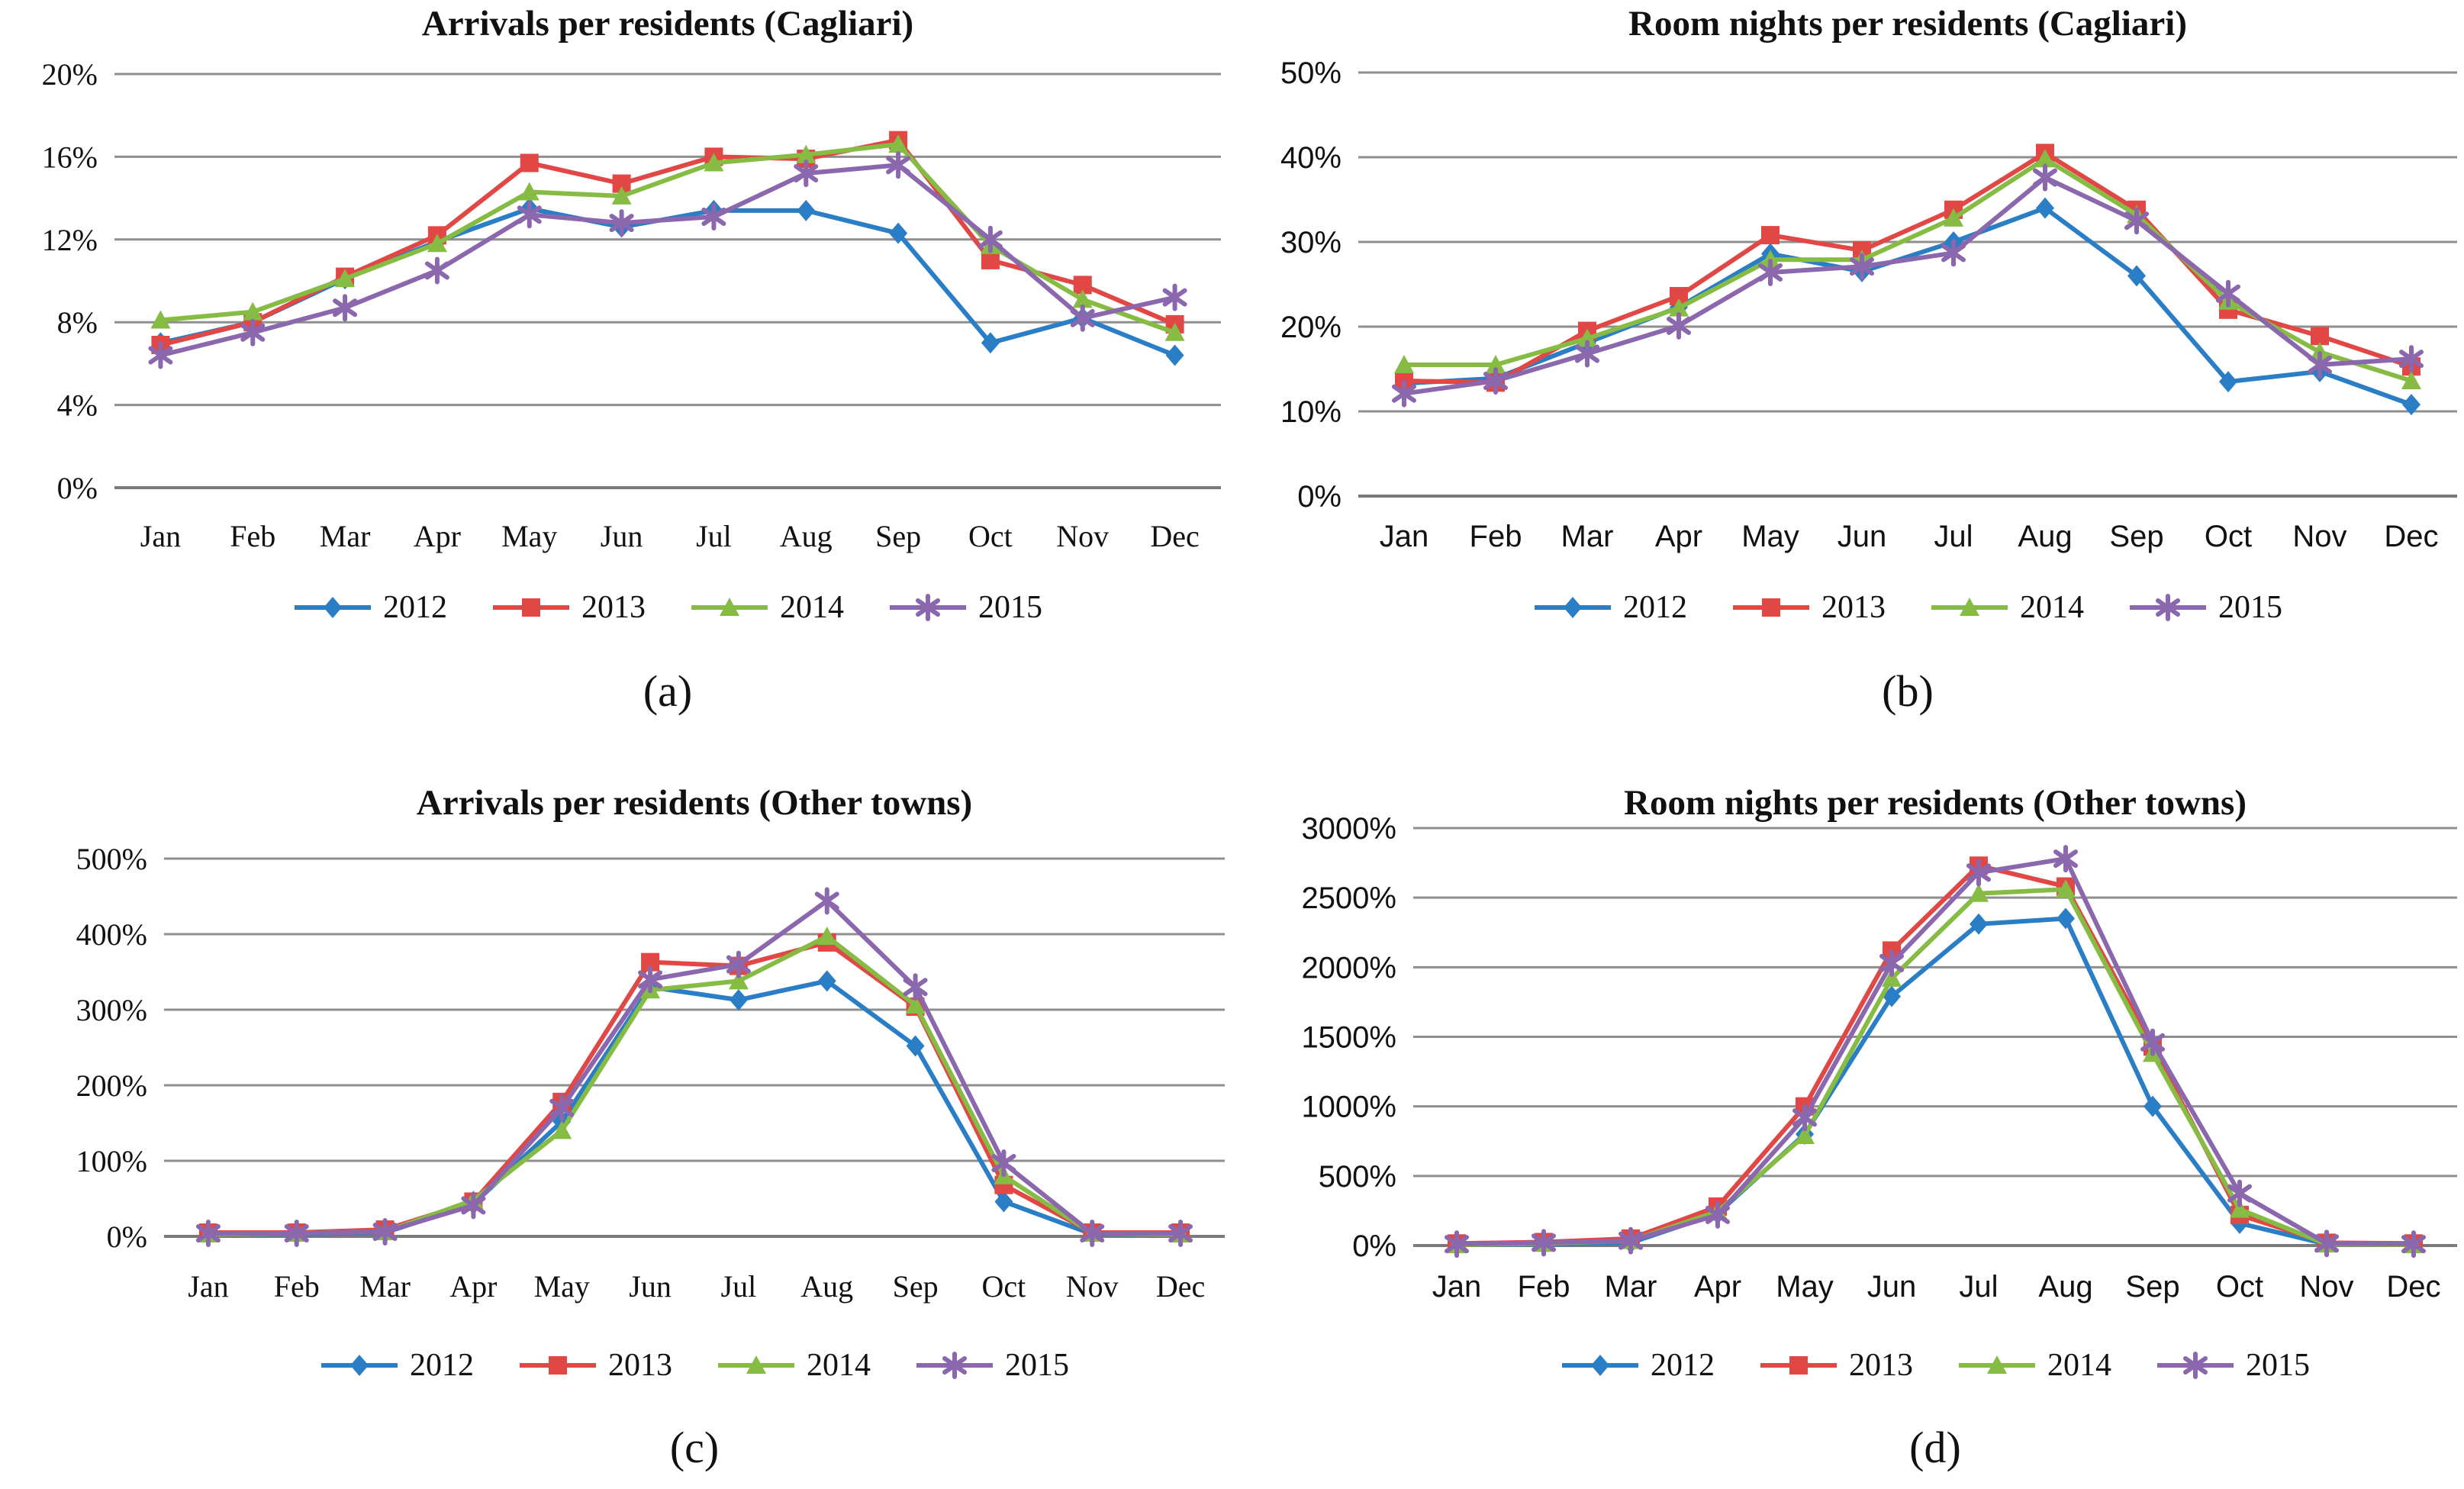 This screenshot has height=1489, width=2464. I want to click on chart-caption: (a), so click(668, 691).